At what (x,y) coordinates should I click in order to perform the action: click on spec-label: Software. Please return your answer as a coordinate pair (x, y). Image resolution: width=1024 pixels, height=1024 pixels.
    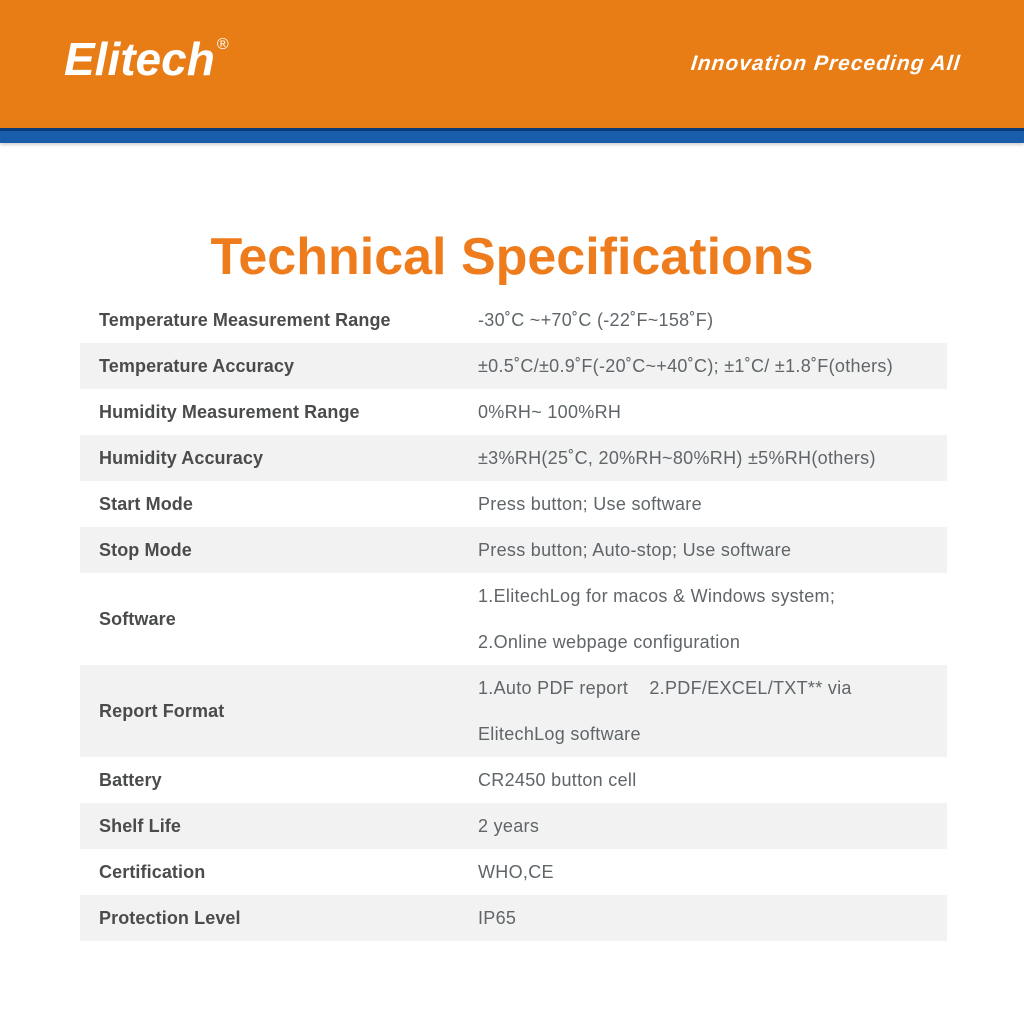
    Looking at the image, I should click on (137, 618).